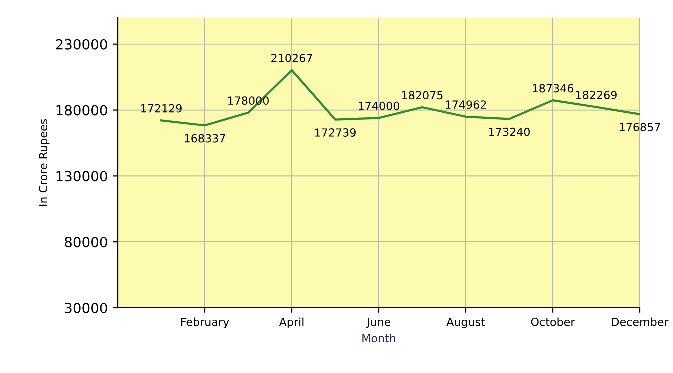 Image resolution: width=673 pixels, height=373 pixels. Describe the element at coordinates (205, 138) in the screenshot. I see `data-label: 168337` at that location.